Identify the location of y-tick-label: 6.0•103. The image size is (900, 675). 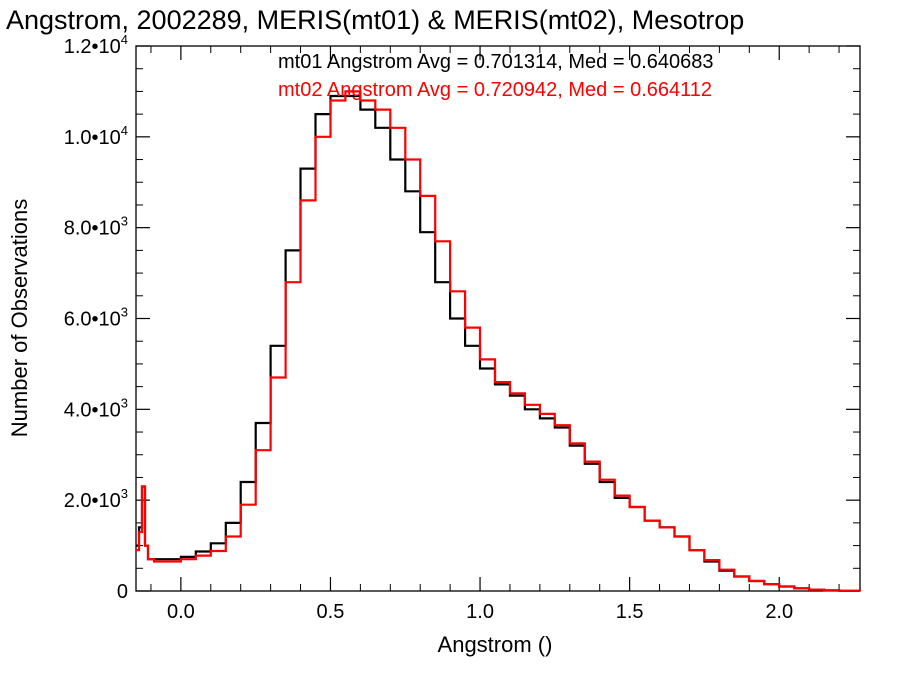
(96, 318).